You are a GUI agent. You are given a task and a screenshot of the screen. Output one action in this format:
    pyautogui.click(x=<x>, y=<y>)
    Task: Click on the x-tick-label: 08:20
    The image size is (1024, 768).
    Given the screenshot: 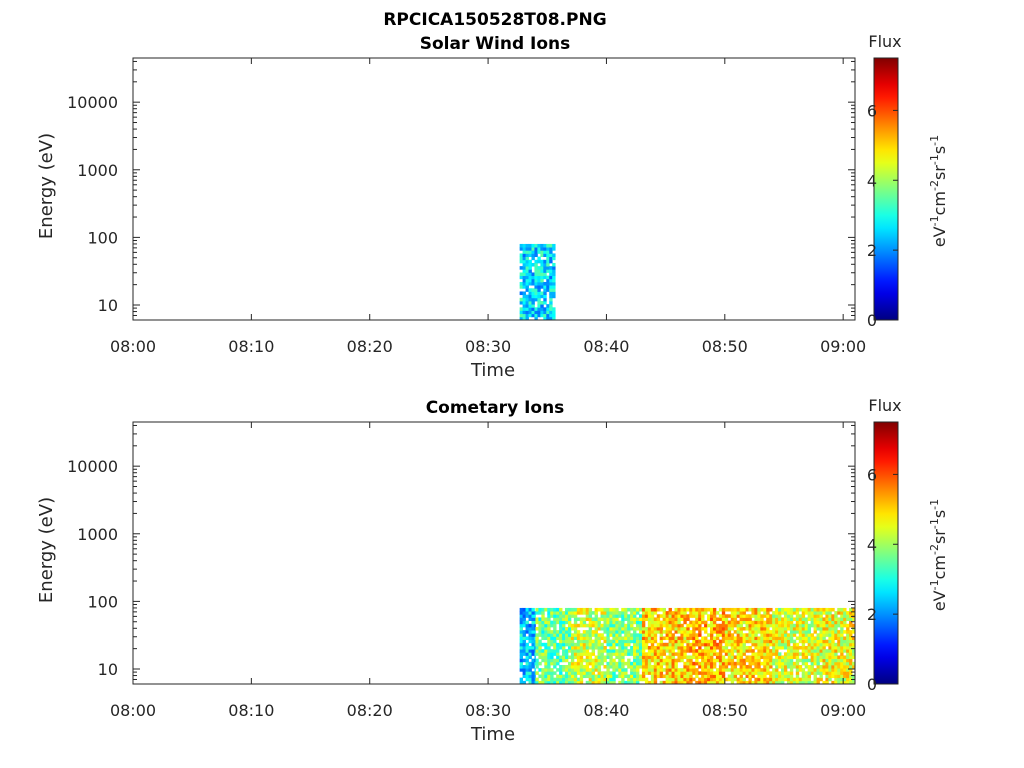 What is the action you would take?
    pyautogui.click(x=370, y=710)
    